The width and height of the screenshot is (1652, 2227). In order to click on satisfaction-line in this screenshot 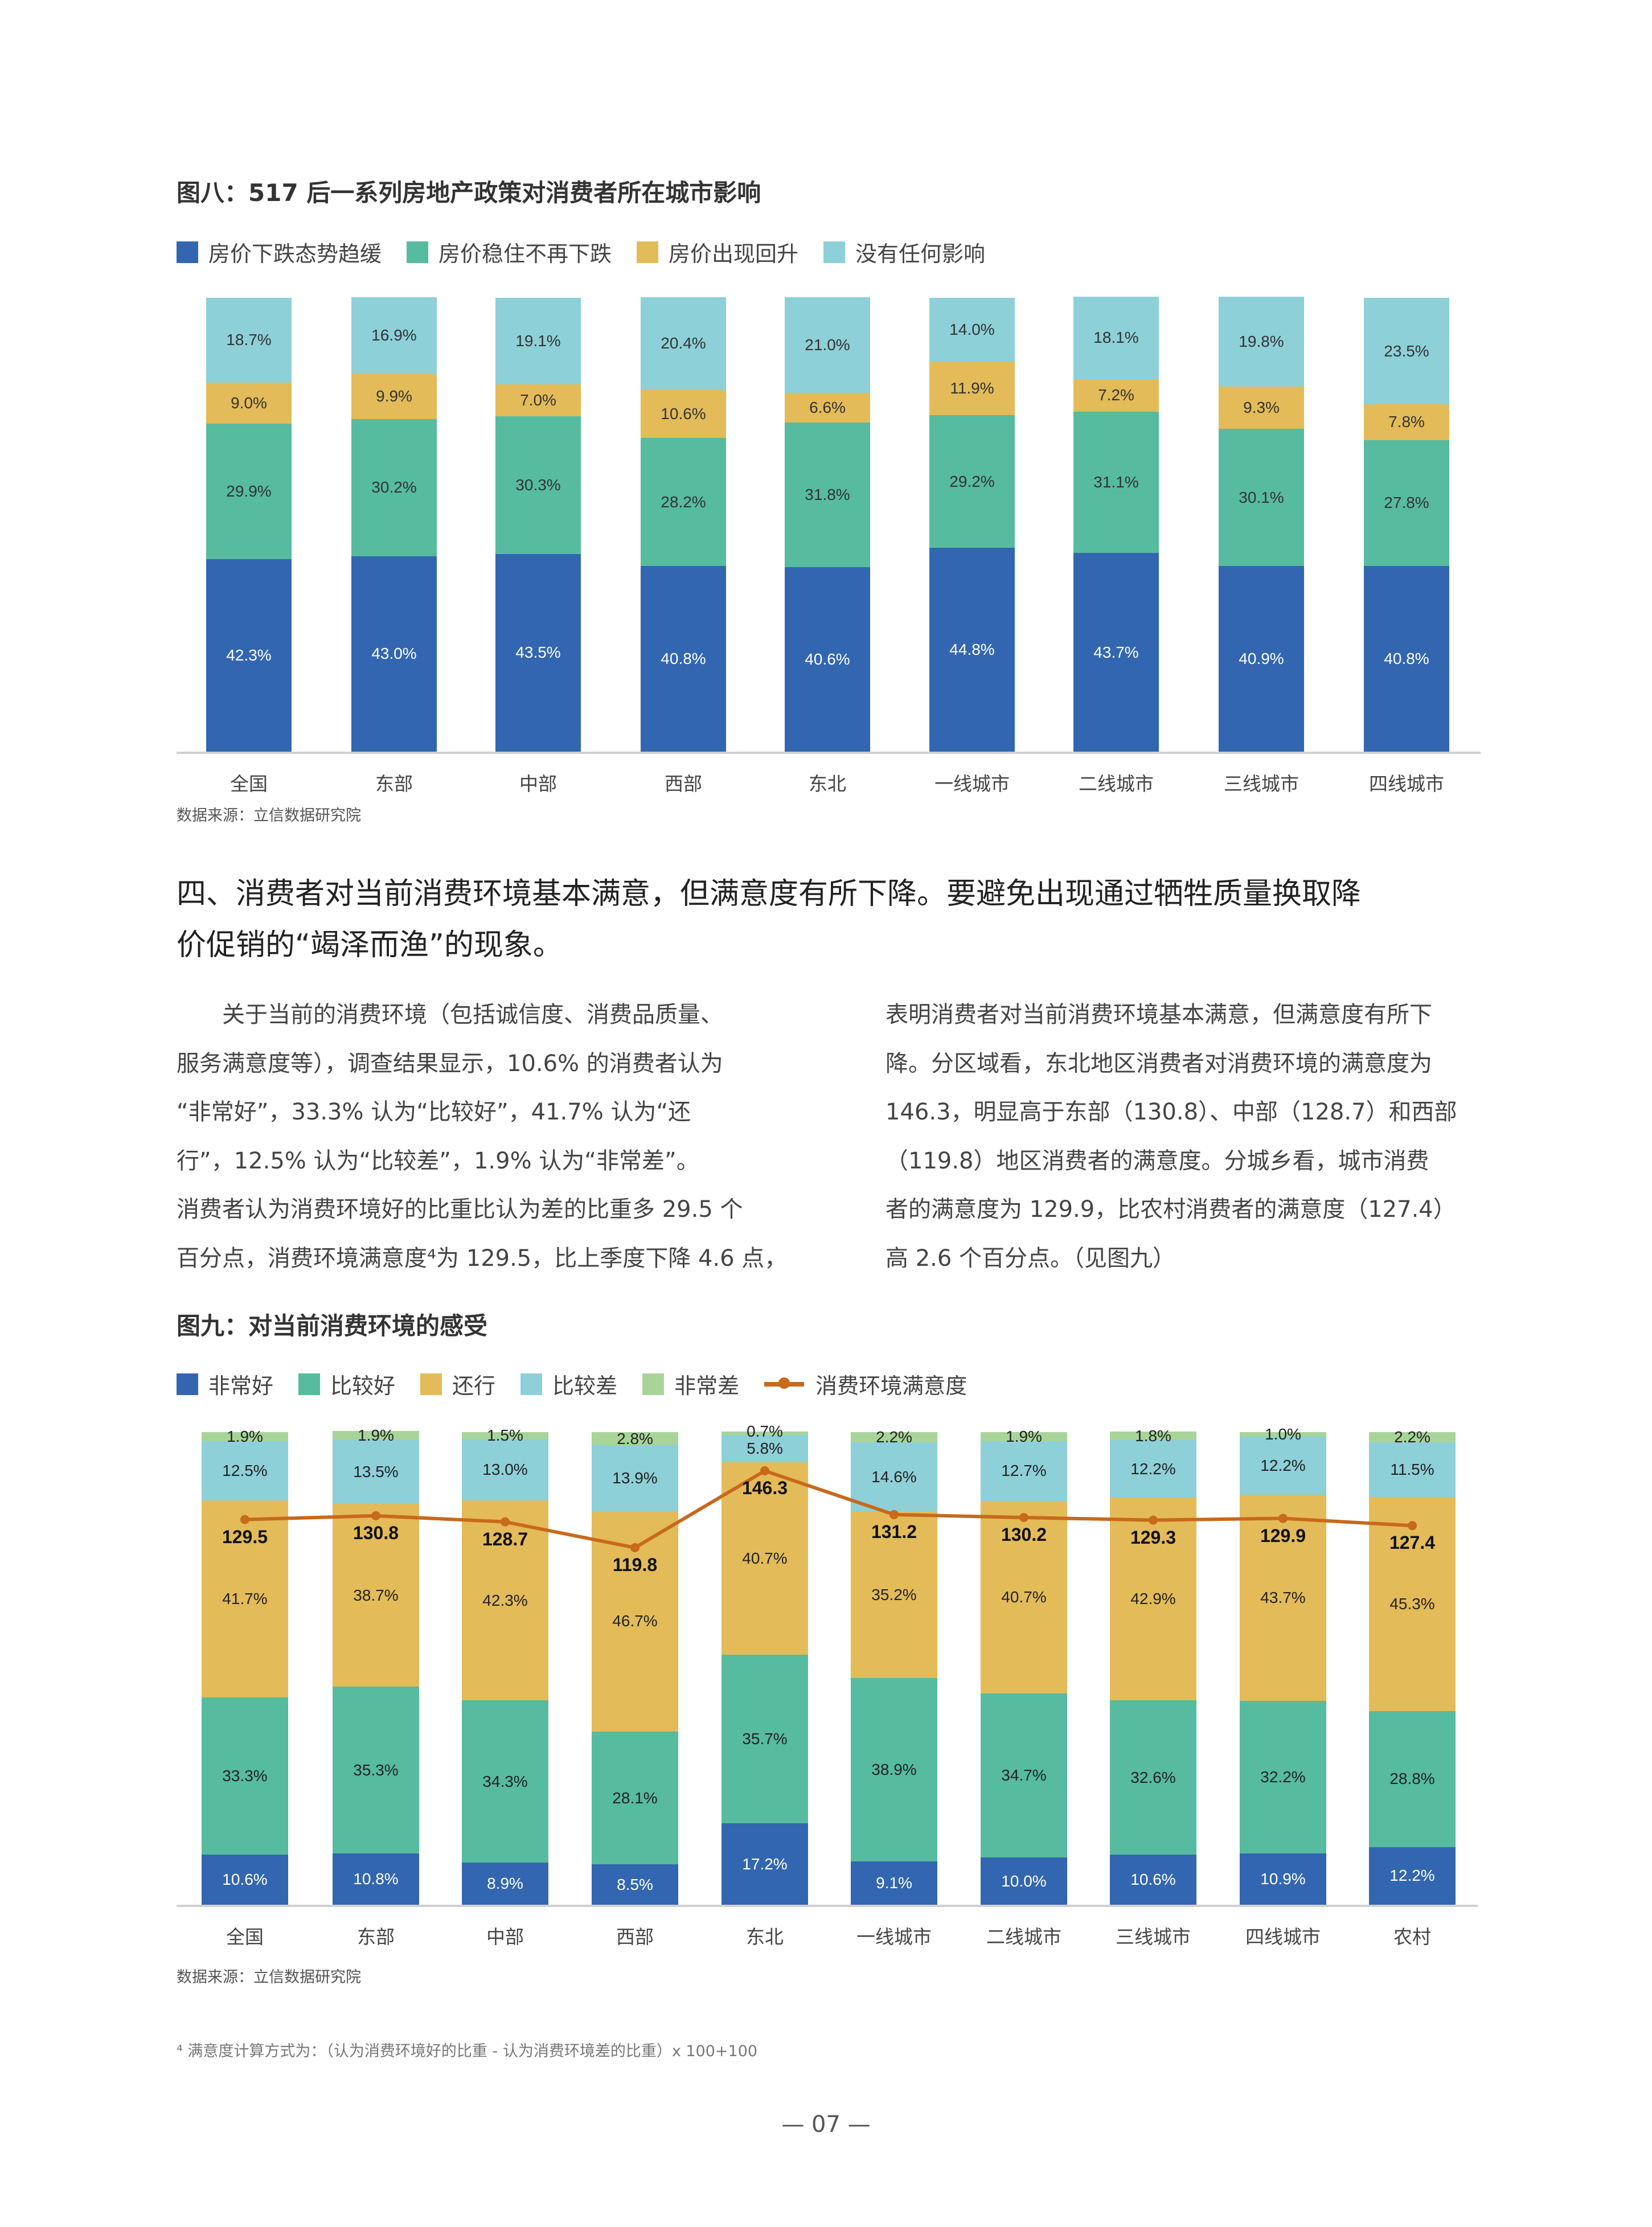, I will do `click(828, 1509)`.